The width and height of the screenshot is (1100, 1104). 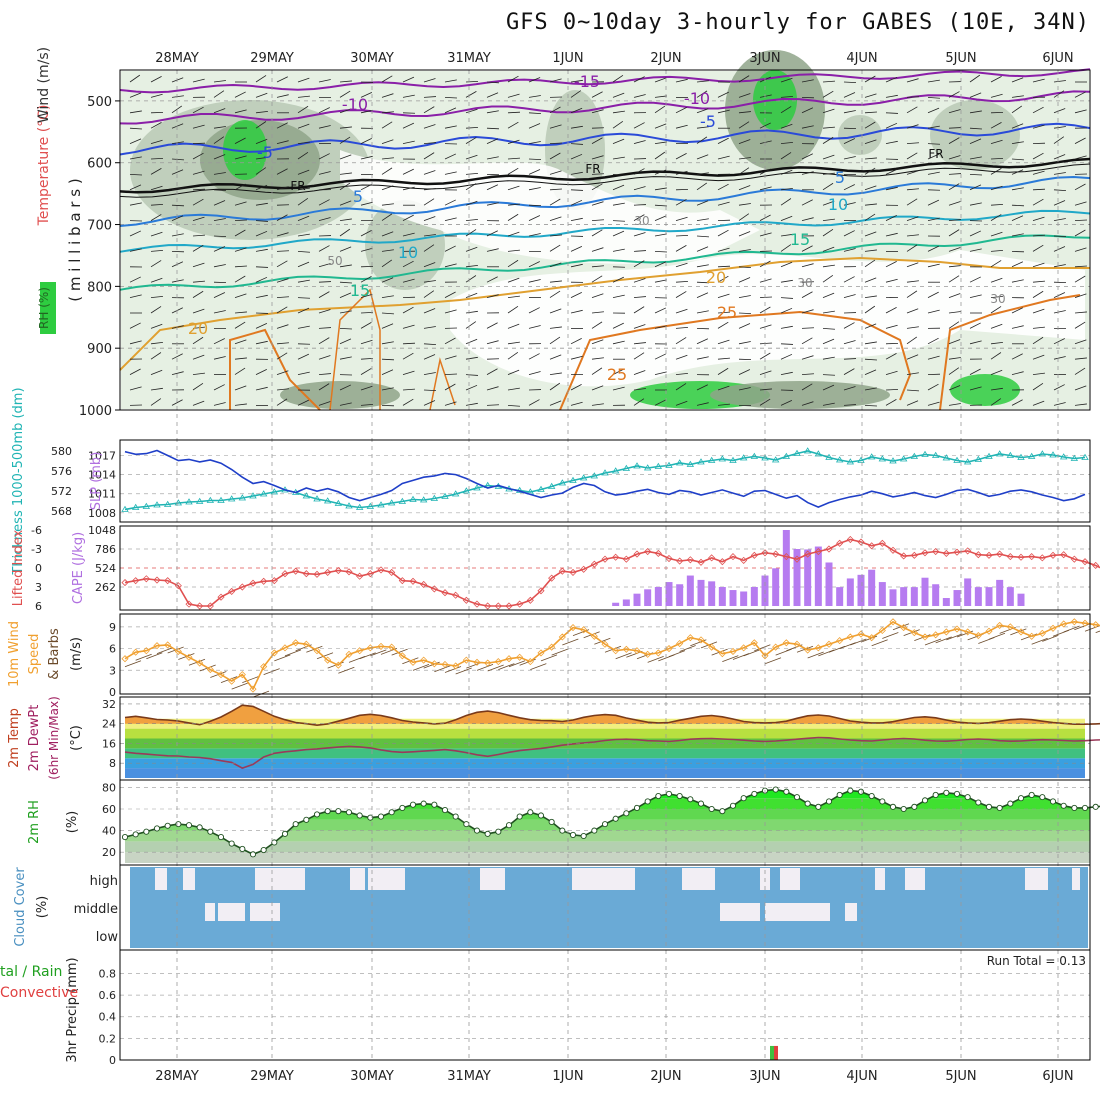 I want to click on thickness-tick: 576, so click(x=61, y=471).